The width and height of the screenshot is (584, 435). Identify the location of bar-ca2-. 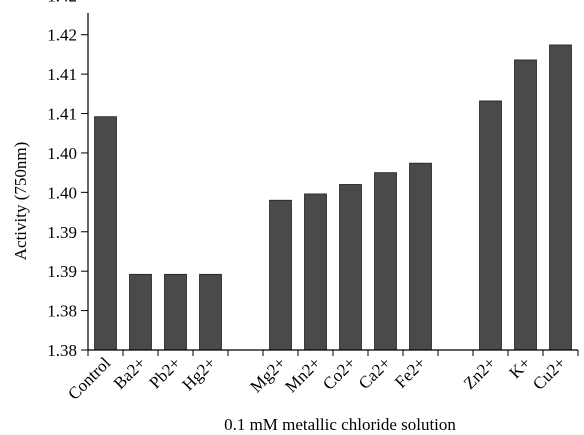
(385, 261).